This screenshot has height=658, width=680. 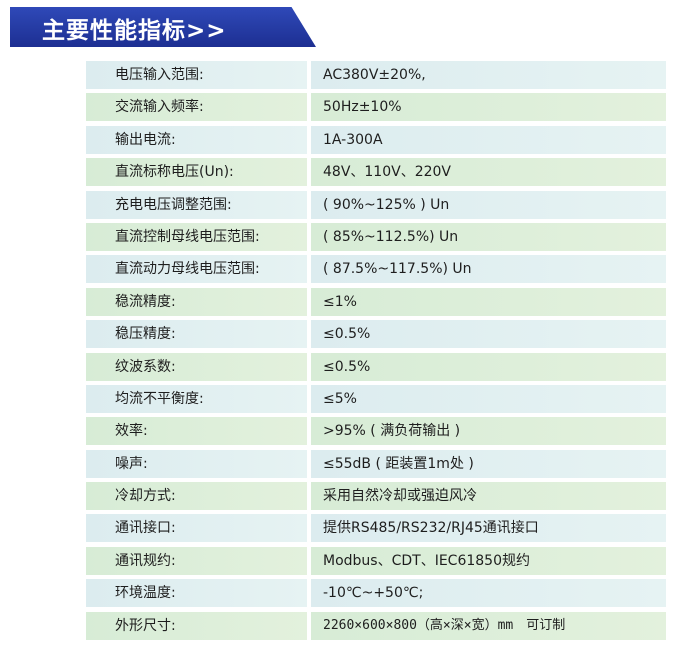 I want to click on spec-row: 稳流精度: ≤1%, so click(x=376, y=301).